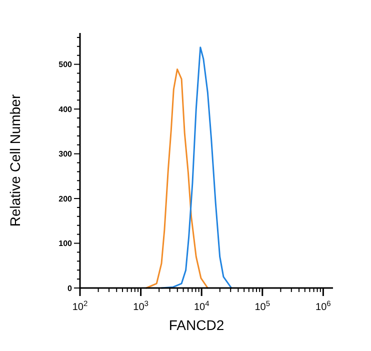 The width and height of the screenshot is (371, 351). I want to click on y-tick-label: 200, so click(65, 199).